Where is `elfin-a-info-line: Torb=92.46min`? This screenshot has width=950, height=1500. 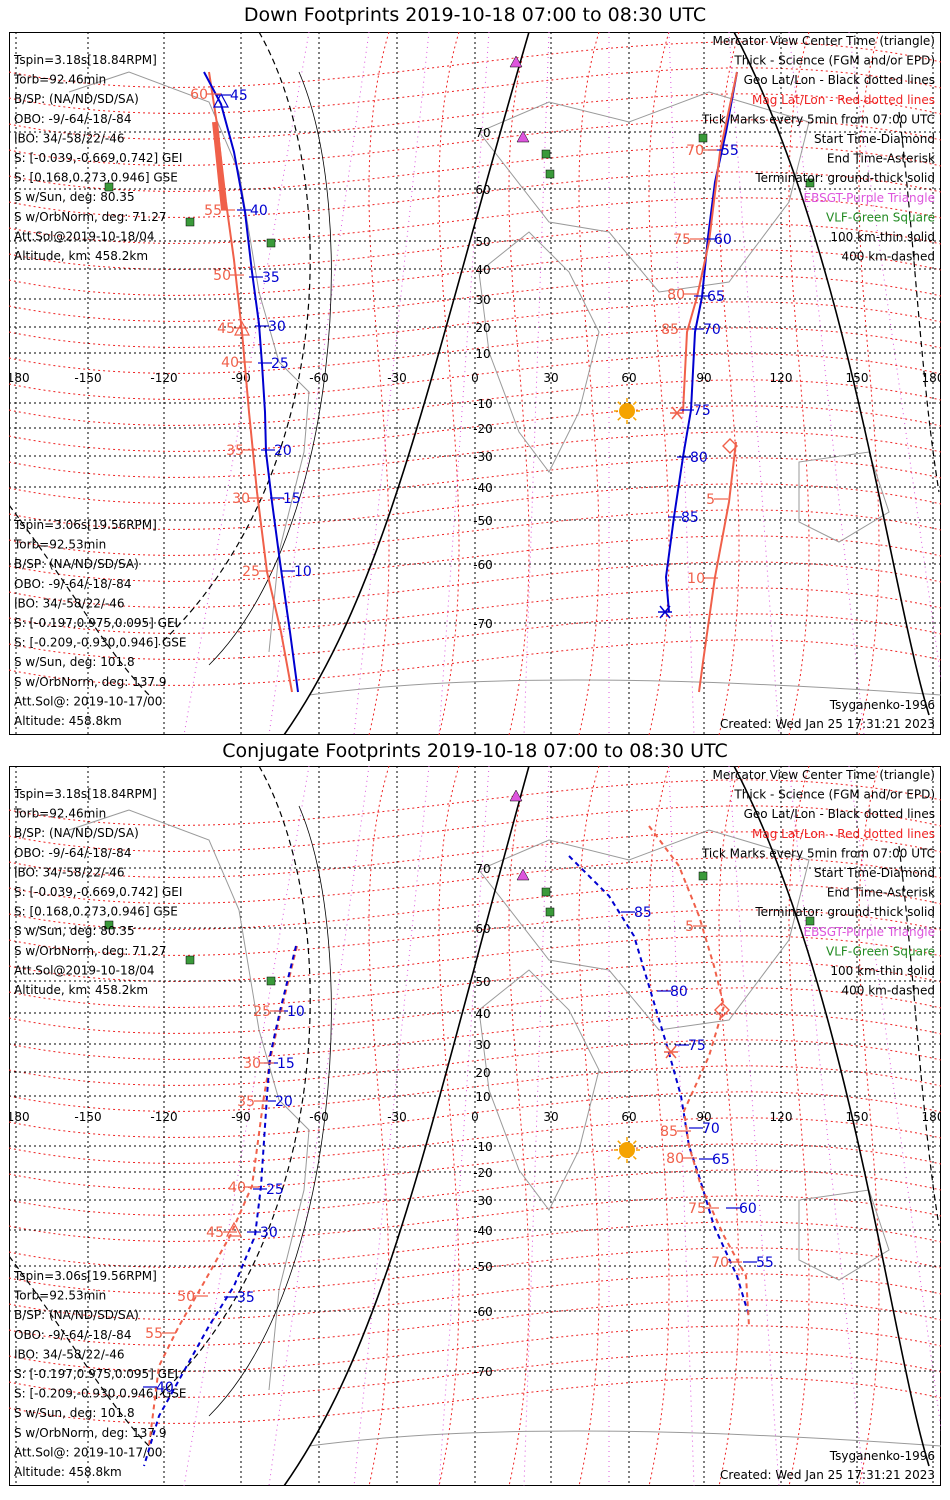 elfin-a-info-line: Torb=92.46min is located at coordinates (59, 80).